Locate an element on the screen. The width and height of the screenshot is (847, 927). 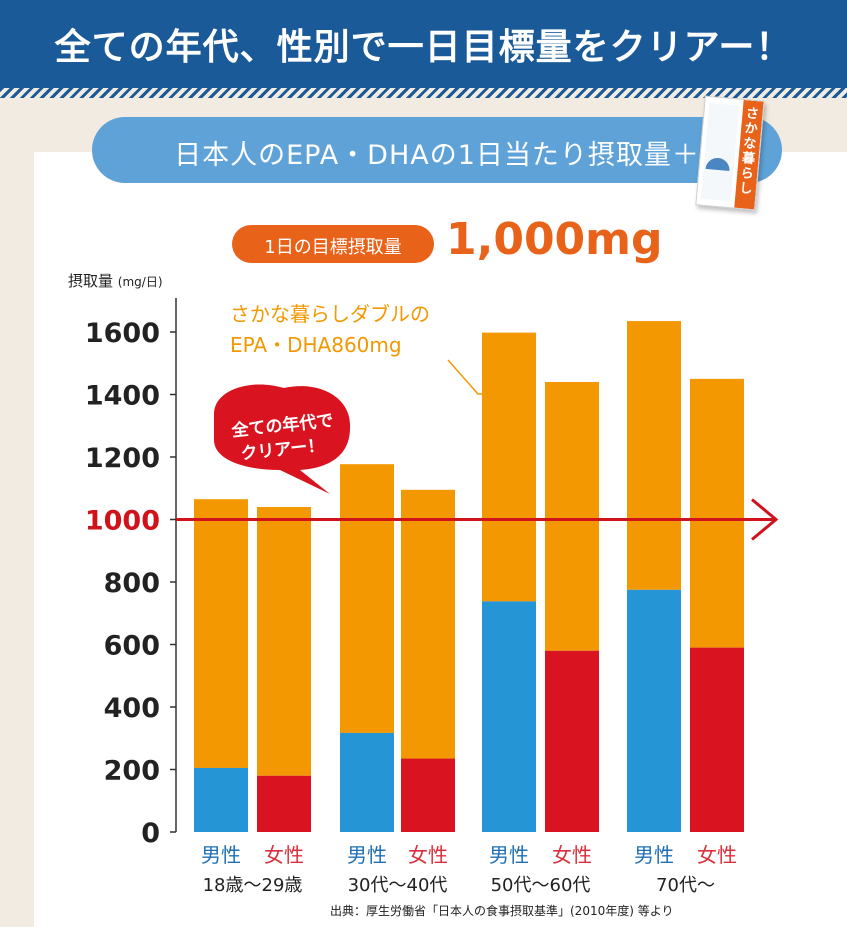
target-label-pill: 1日の目標摂取量 is located at coordinates (333, 244).